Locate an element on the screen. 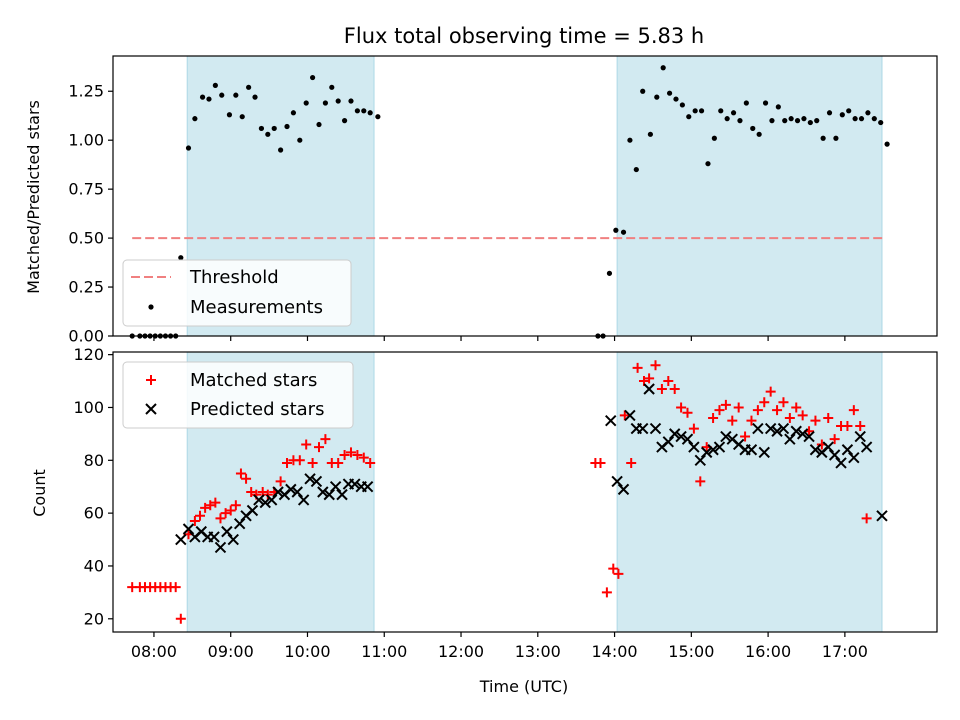 This screenshot has width=960, height=720. legend-measurements-label: Measurements is located at coordinates (256, 307).